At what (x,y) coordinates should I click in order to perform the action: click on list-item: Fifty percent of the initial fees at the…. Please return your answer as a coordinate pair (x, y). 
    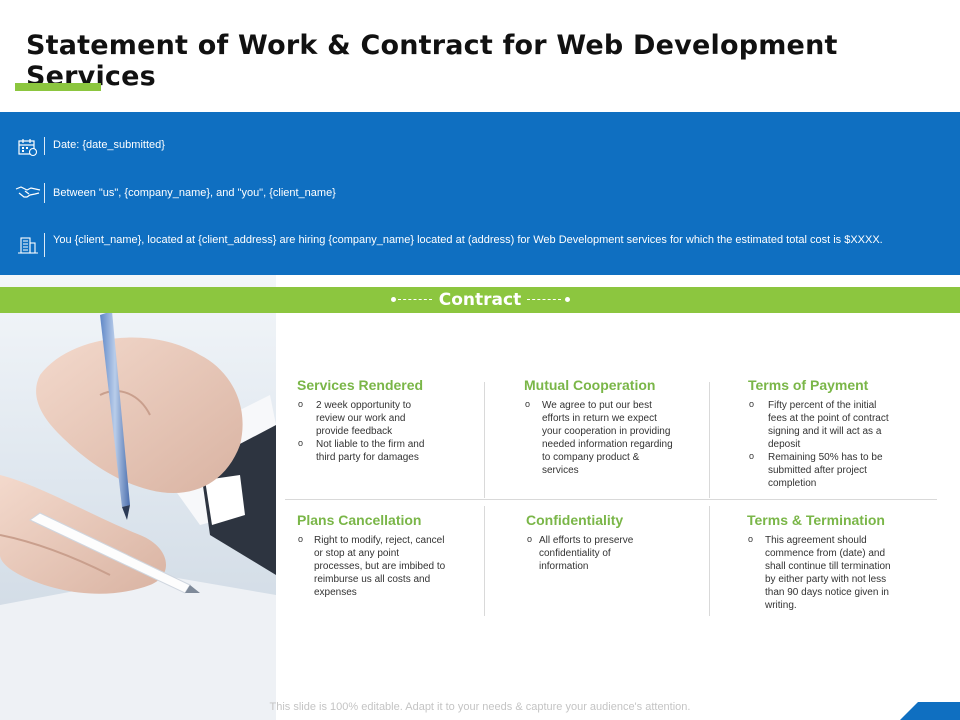
    Looking at the image, I should click on (822, 424).